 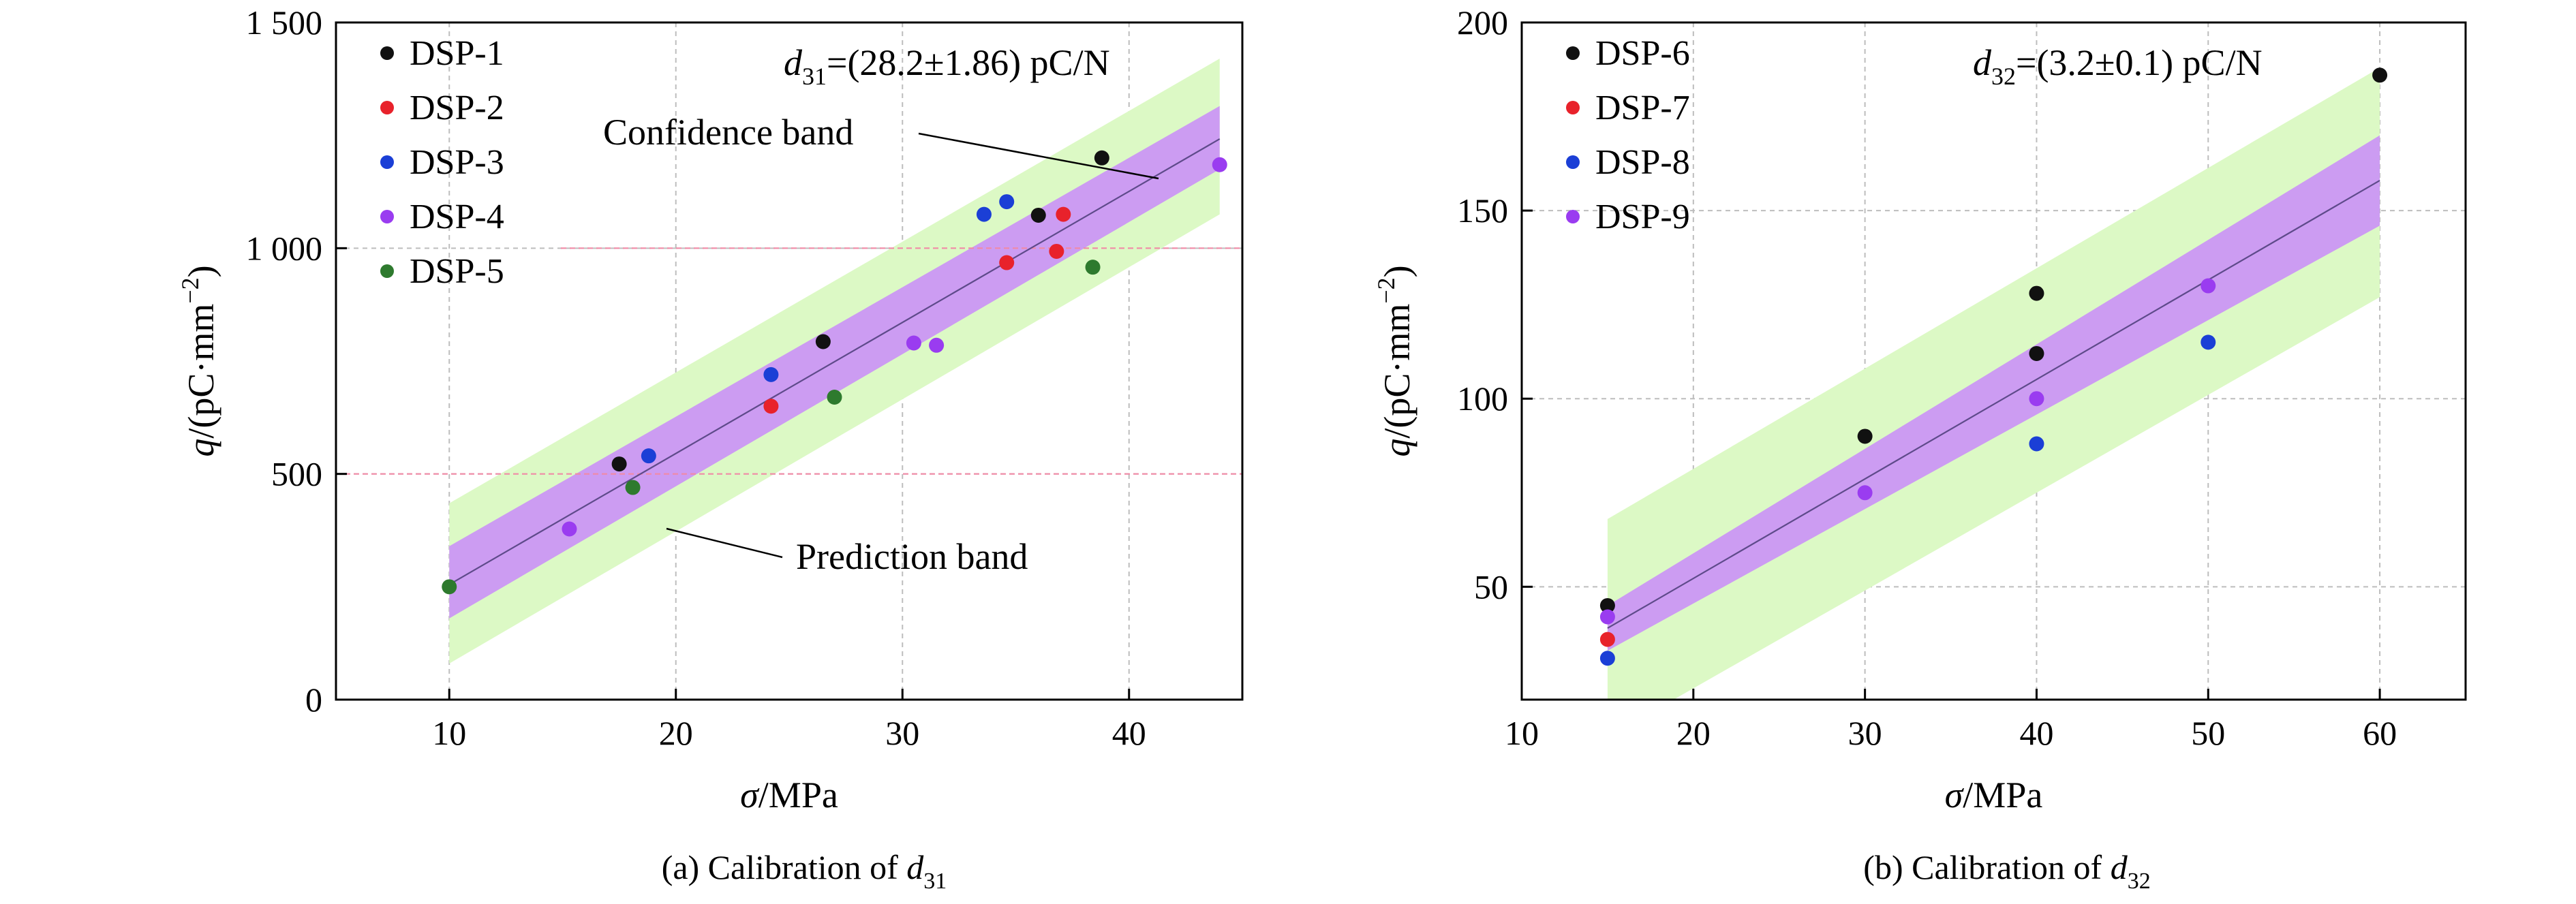 What do you see at coordinates (1397, 372) in the screenshot?
I see `y-axis-unit-b: /(pC·mm` at bounding box center [1397, 372].